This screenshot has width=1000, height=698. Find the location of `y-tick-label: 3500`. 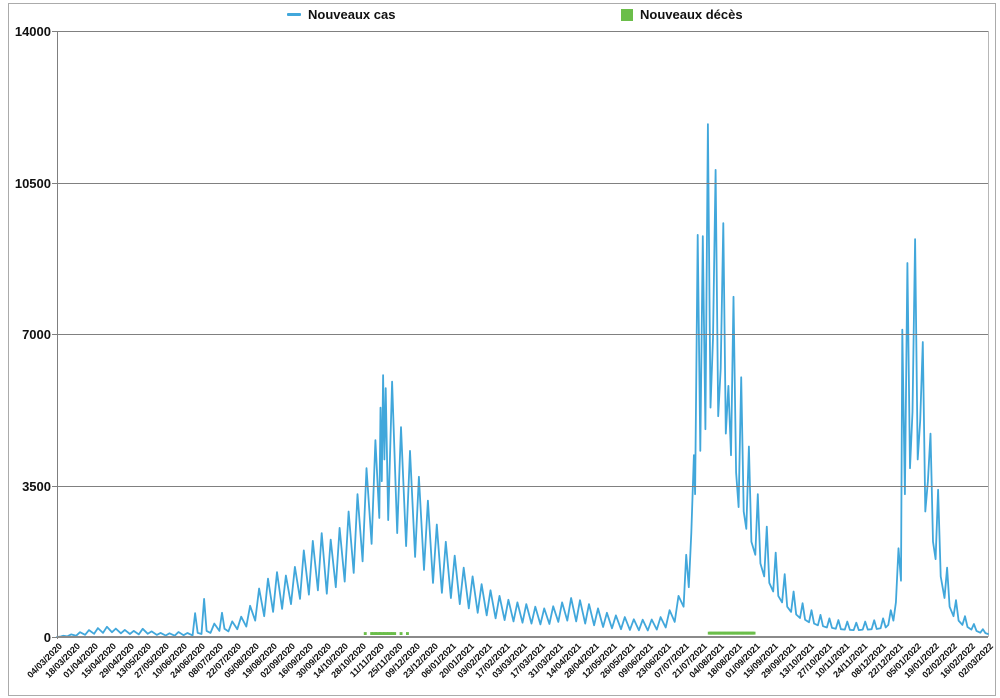

y-tick-label: 3500 is located at coordinates (36, 486).